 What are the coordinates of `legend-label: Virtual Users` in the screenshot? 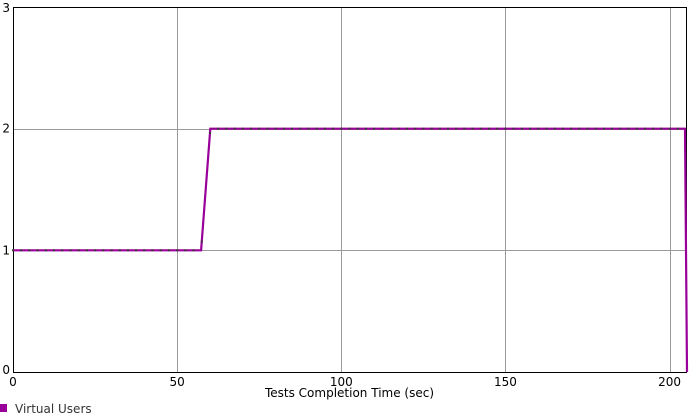 It's located at (53, 409).